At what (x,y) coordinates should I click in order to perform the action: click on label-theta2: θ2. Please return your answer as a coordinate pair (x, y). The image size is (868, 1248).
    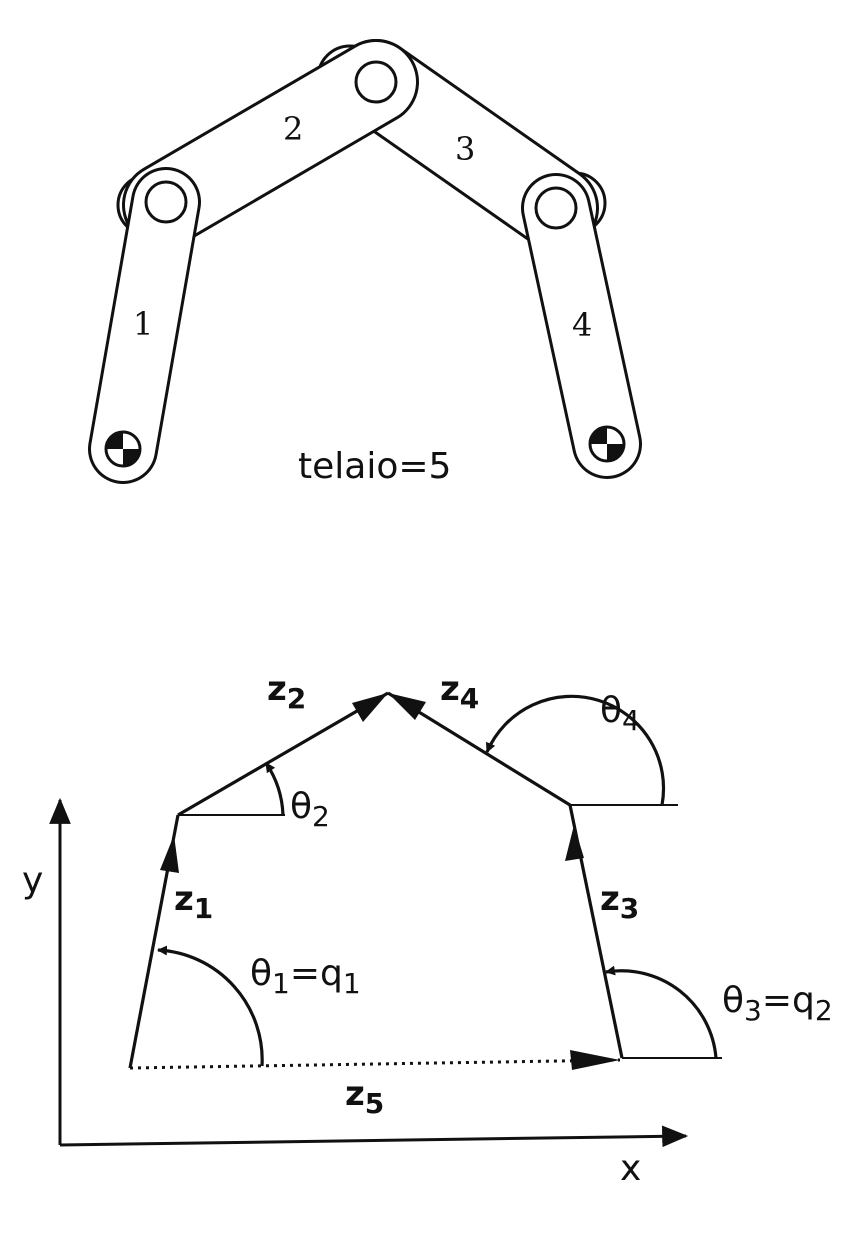
    Looking at the image, I should click on (310, 809).